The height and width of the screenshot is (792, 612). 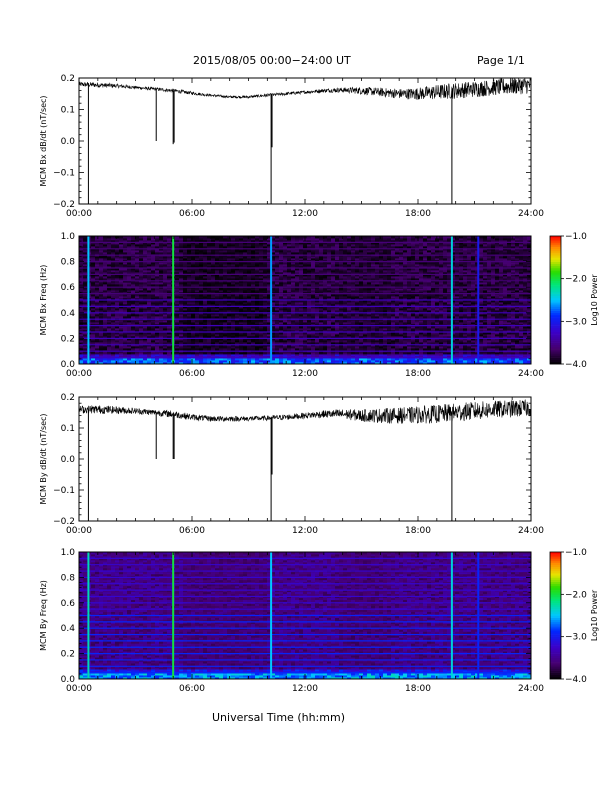 I want to click on y-tick-label: −0.1, so click(x=64, y=174).